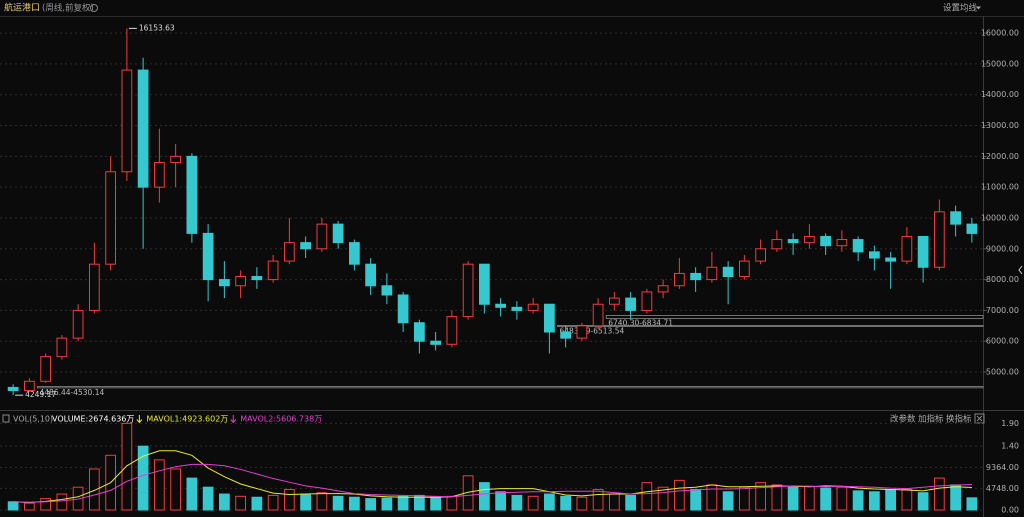 The width and height of the screenshot is (1024, 517). What do you see at coordinates (6, 418) in the screenshot?
I see `pane-icon` at bounding box center [6, 418].